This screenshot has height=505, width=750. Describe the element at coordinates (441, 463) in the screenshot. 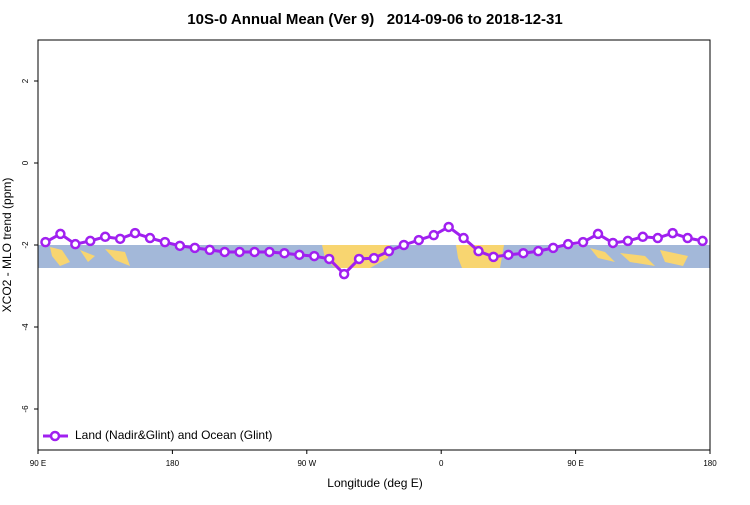

I see `x-tick-label: 0` at that location.